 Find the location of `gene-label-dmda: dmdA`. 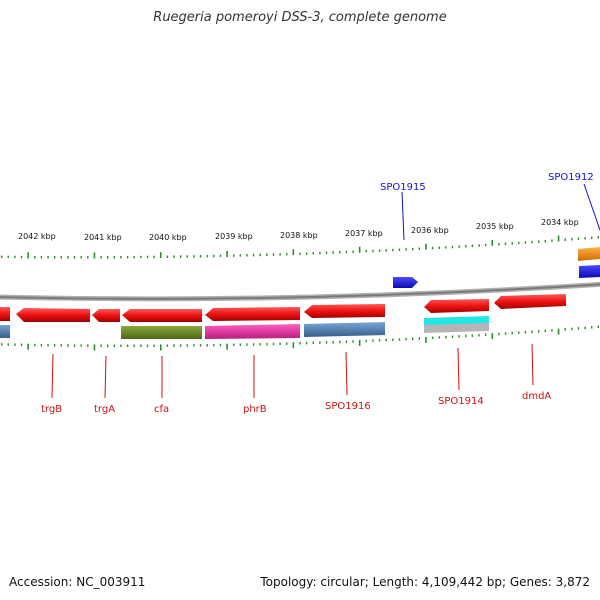

gene-label-dmda: dmdA is located at coordinates (536, 396).